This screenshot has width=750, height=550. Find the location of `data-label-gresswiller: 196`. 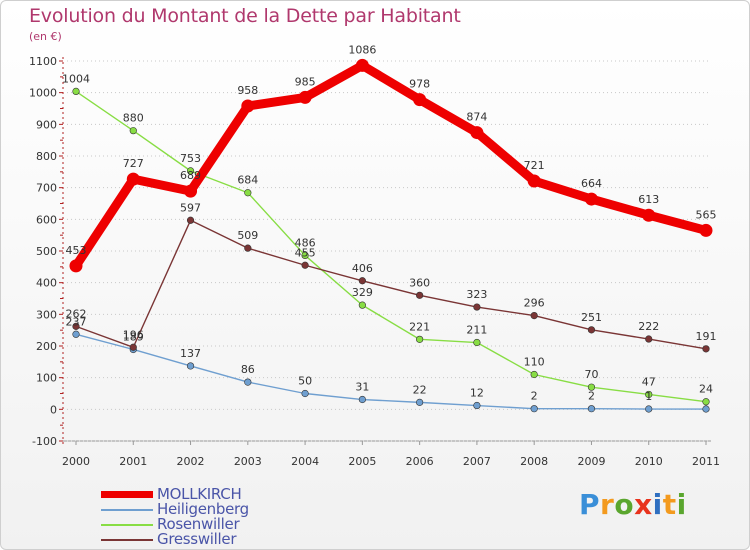

data-label-gresswiller: 196 is located at coordinates (133, 334).